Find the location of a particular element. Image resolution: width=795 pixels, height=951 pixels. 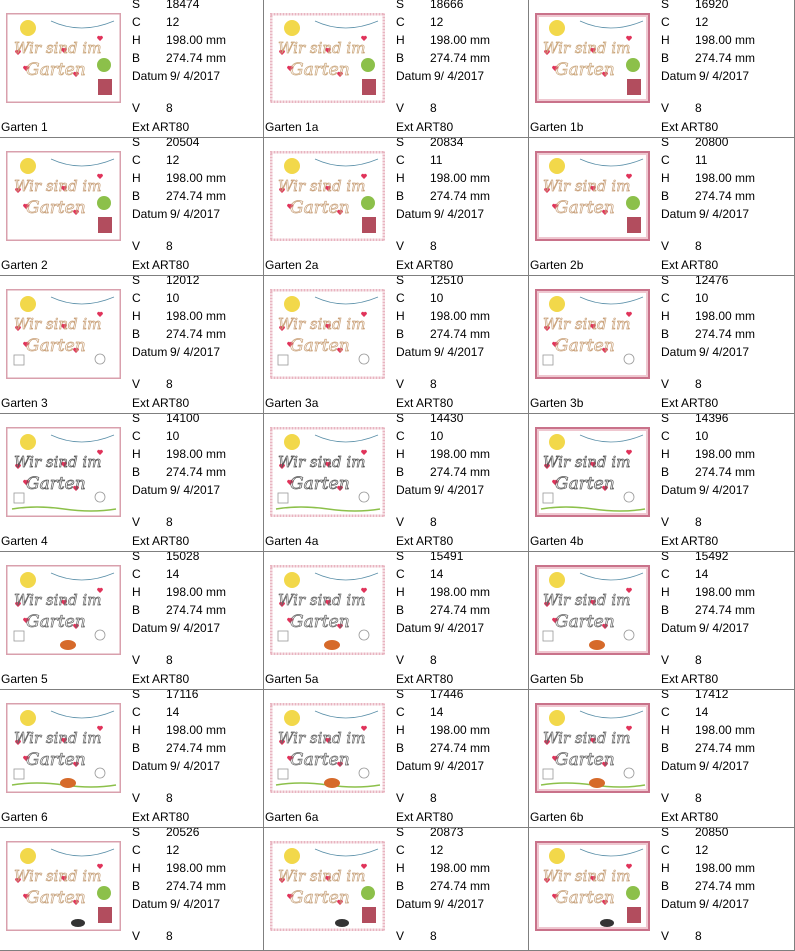

design-version-value: 8 is located at coordinates (169, 522).